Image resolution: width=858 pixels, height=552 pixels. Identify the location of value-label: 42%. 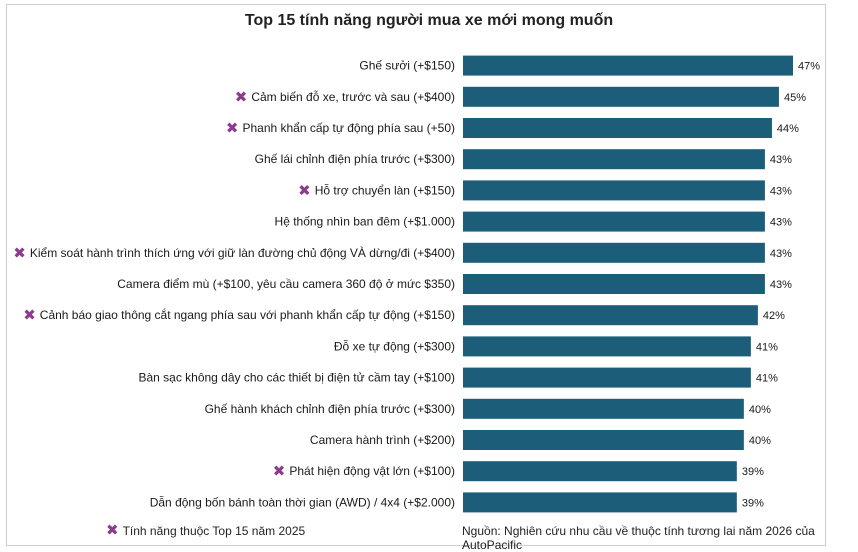
(774, 316).